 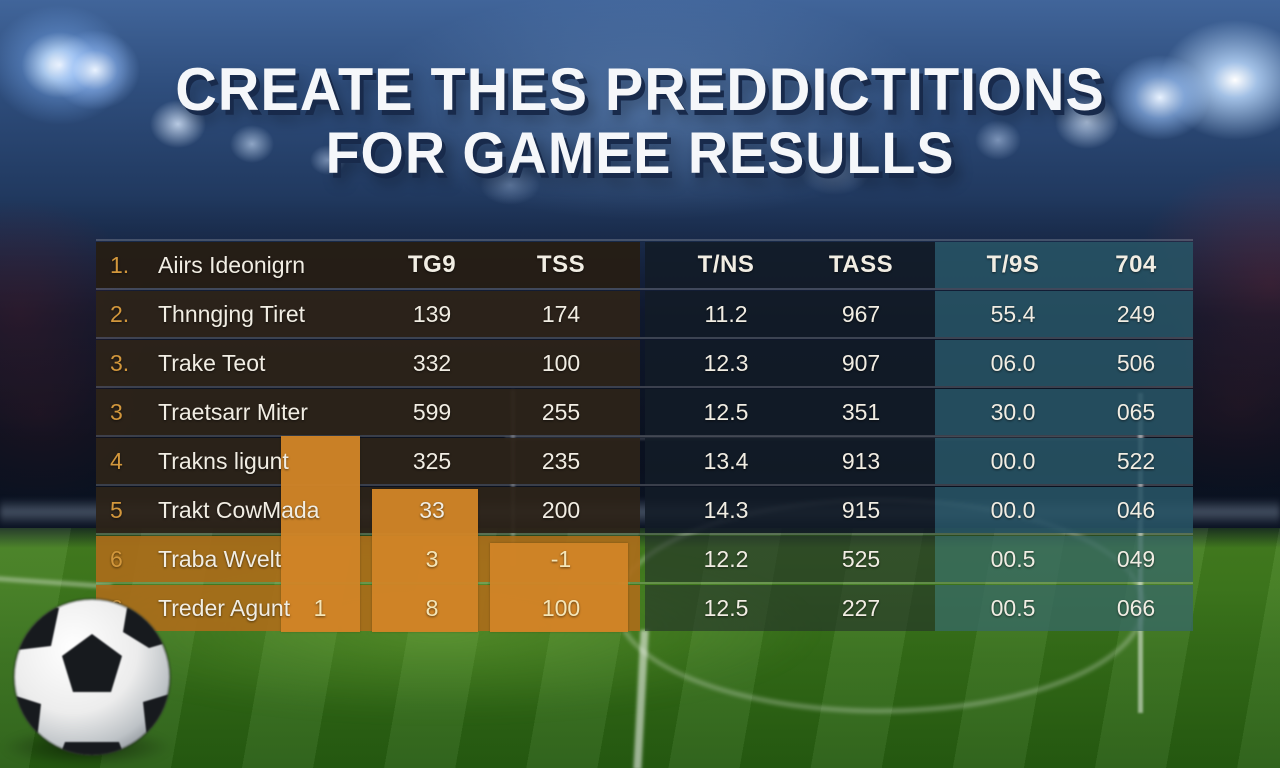 What do you see at coordinates (223, 461) in the screenshot?
I see `row-name: Trakns ligunt` at bounding box center [223, 461].